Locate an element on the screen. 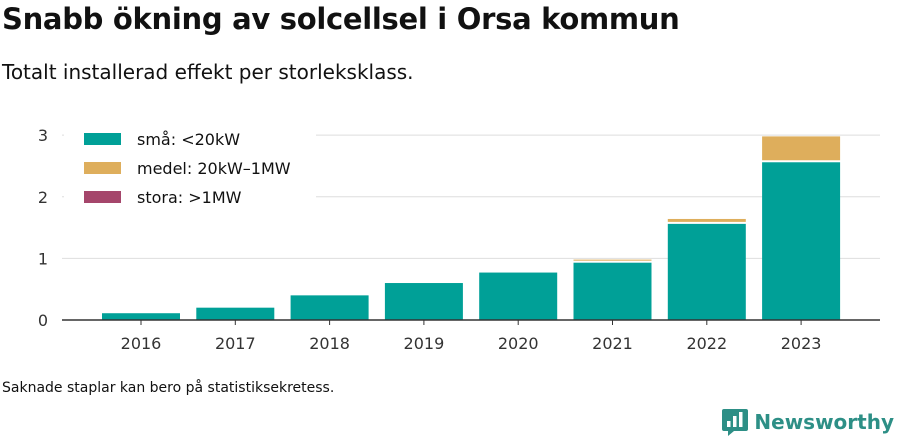 Image resolution: width=900 pixels, height=439 pixels. x-tick-label: 2017 is located at coordinates (235, 343).